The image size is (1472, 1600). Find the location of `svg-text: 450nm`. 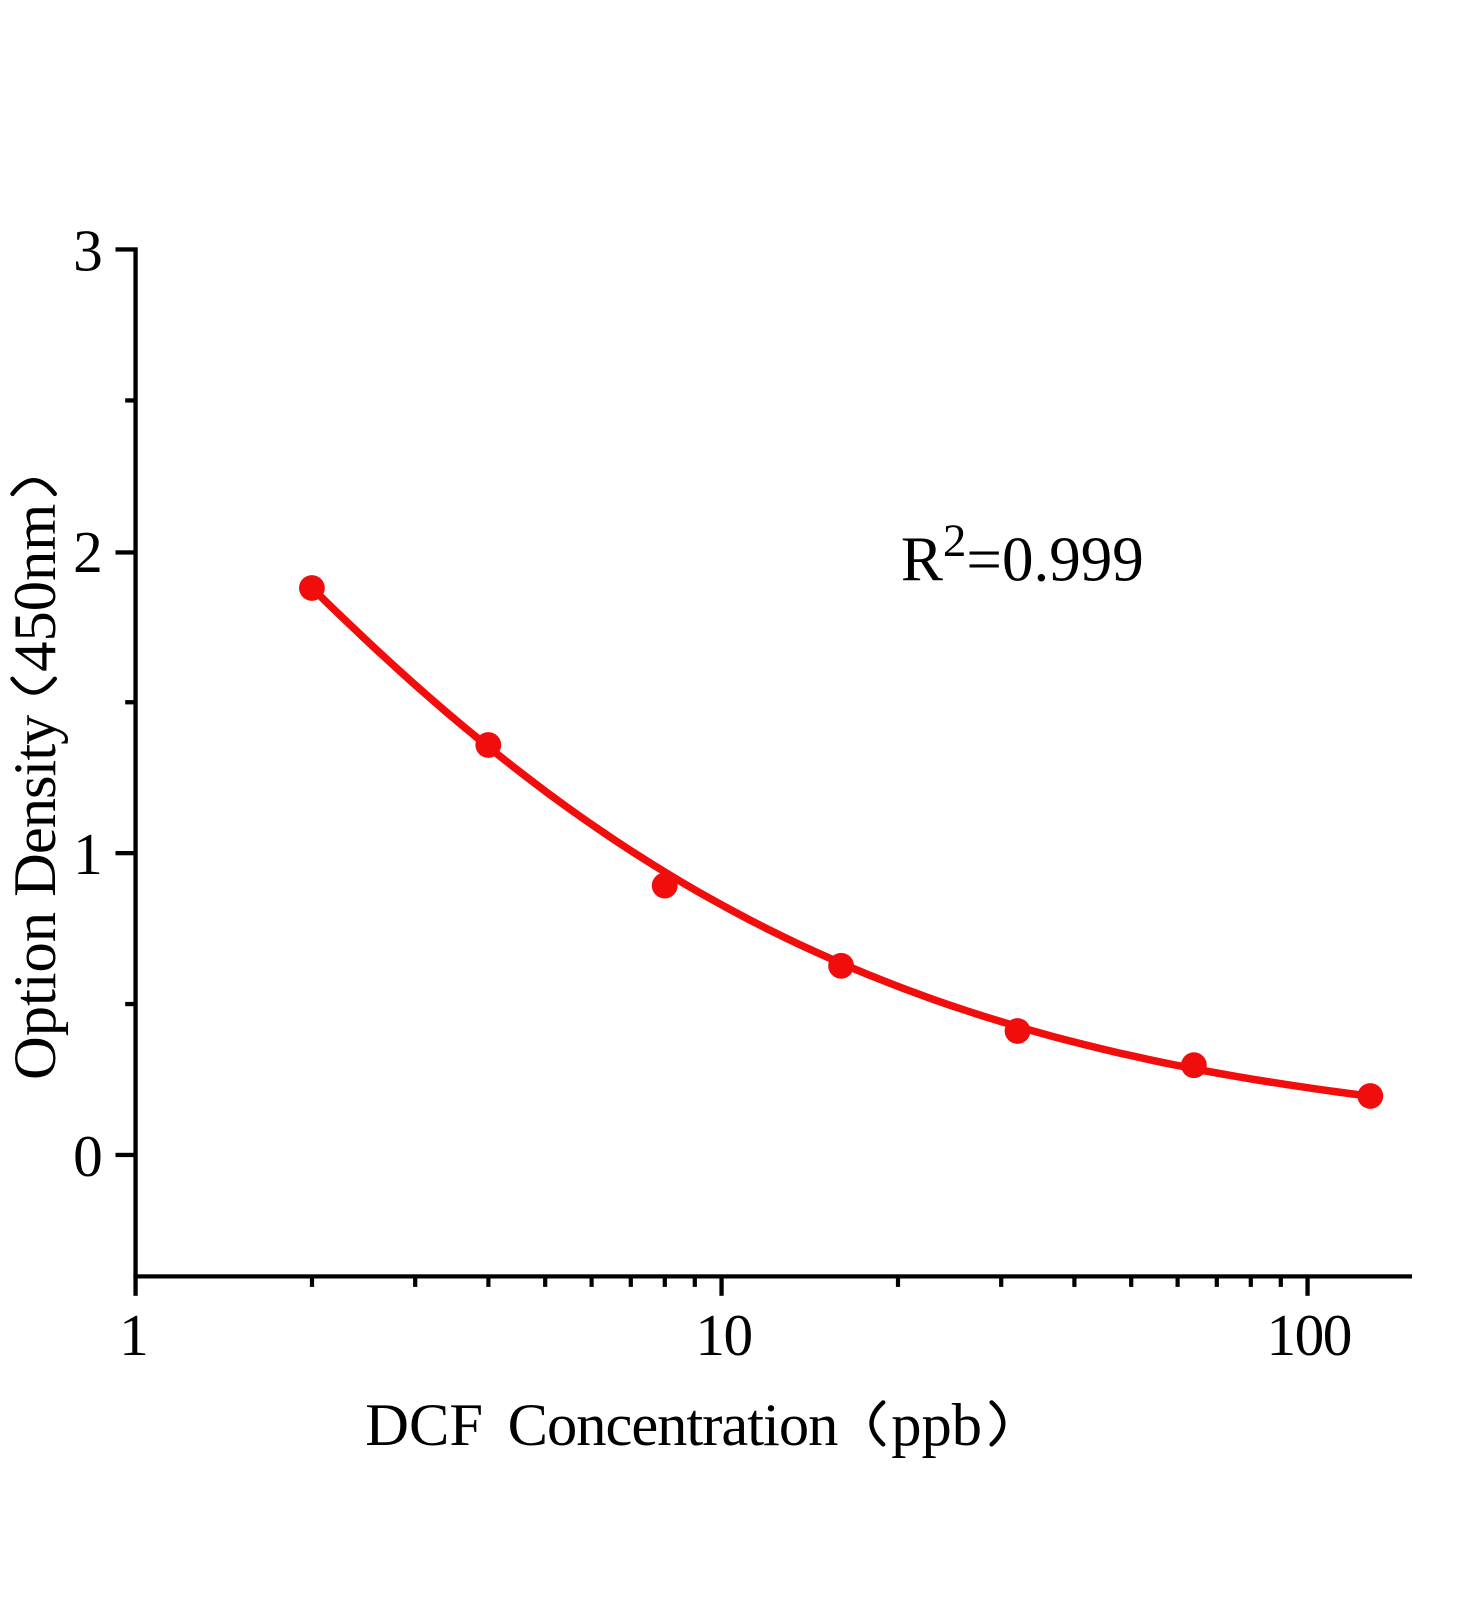

svg-text: 450nm is located at coordinates (35, 588).